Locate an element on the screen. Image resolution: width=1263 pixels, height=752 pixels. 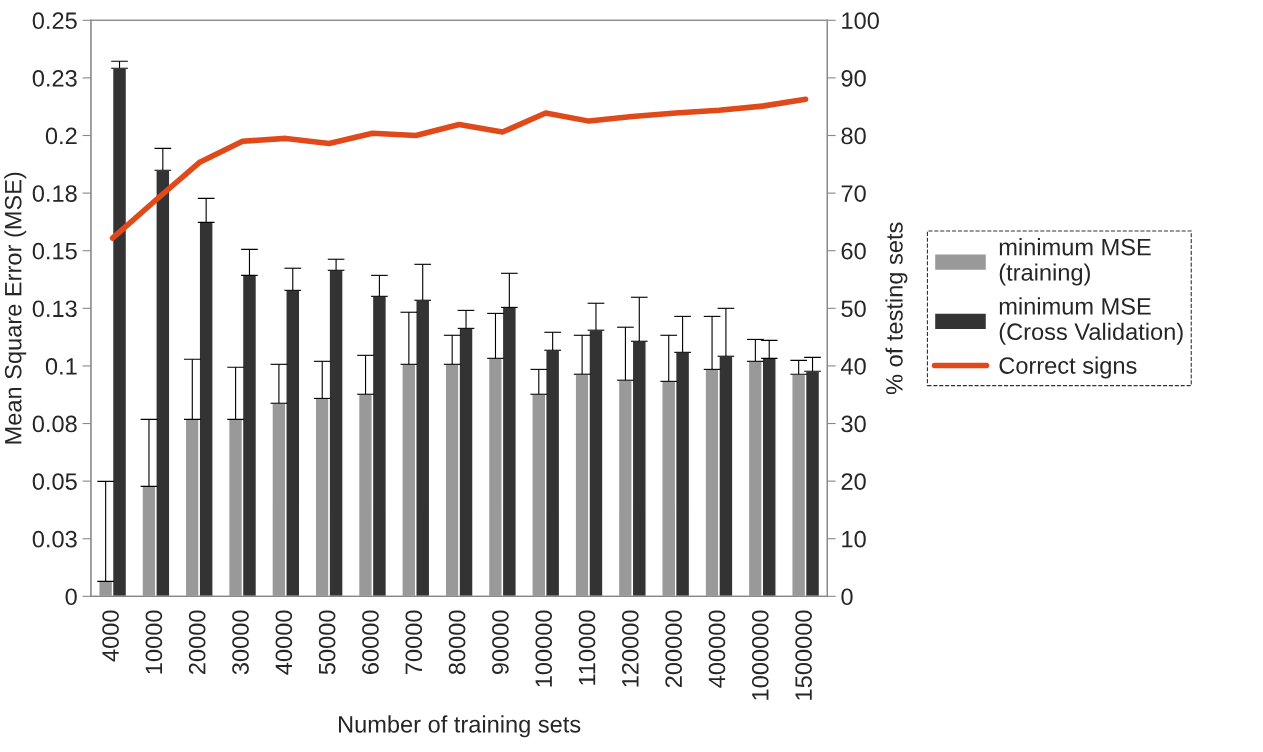
y-tick-label: 0 is located at coordinates (71, 597).